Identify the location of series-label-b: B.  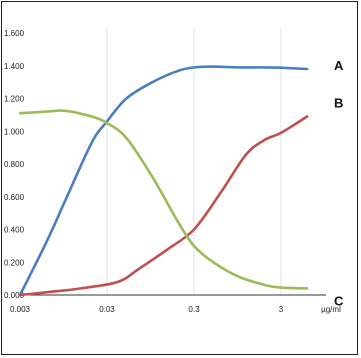
(338, 103).